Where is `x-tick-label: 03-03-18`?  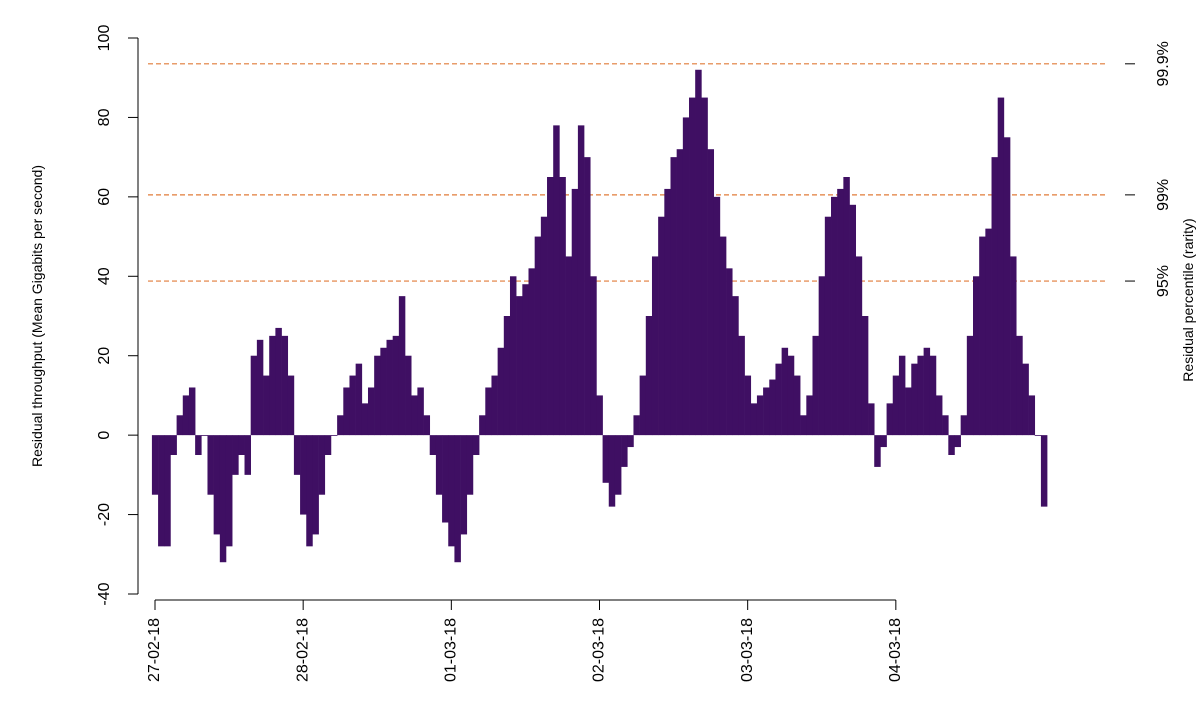 x-tick-label: 03-03-18 is located at coordinates (747, 650).